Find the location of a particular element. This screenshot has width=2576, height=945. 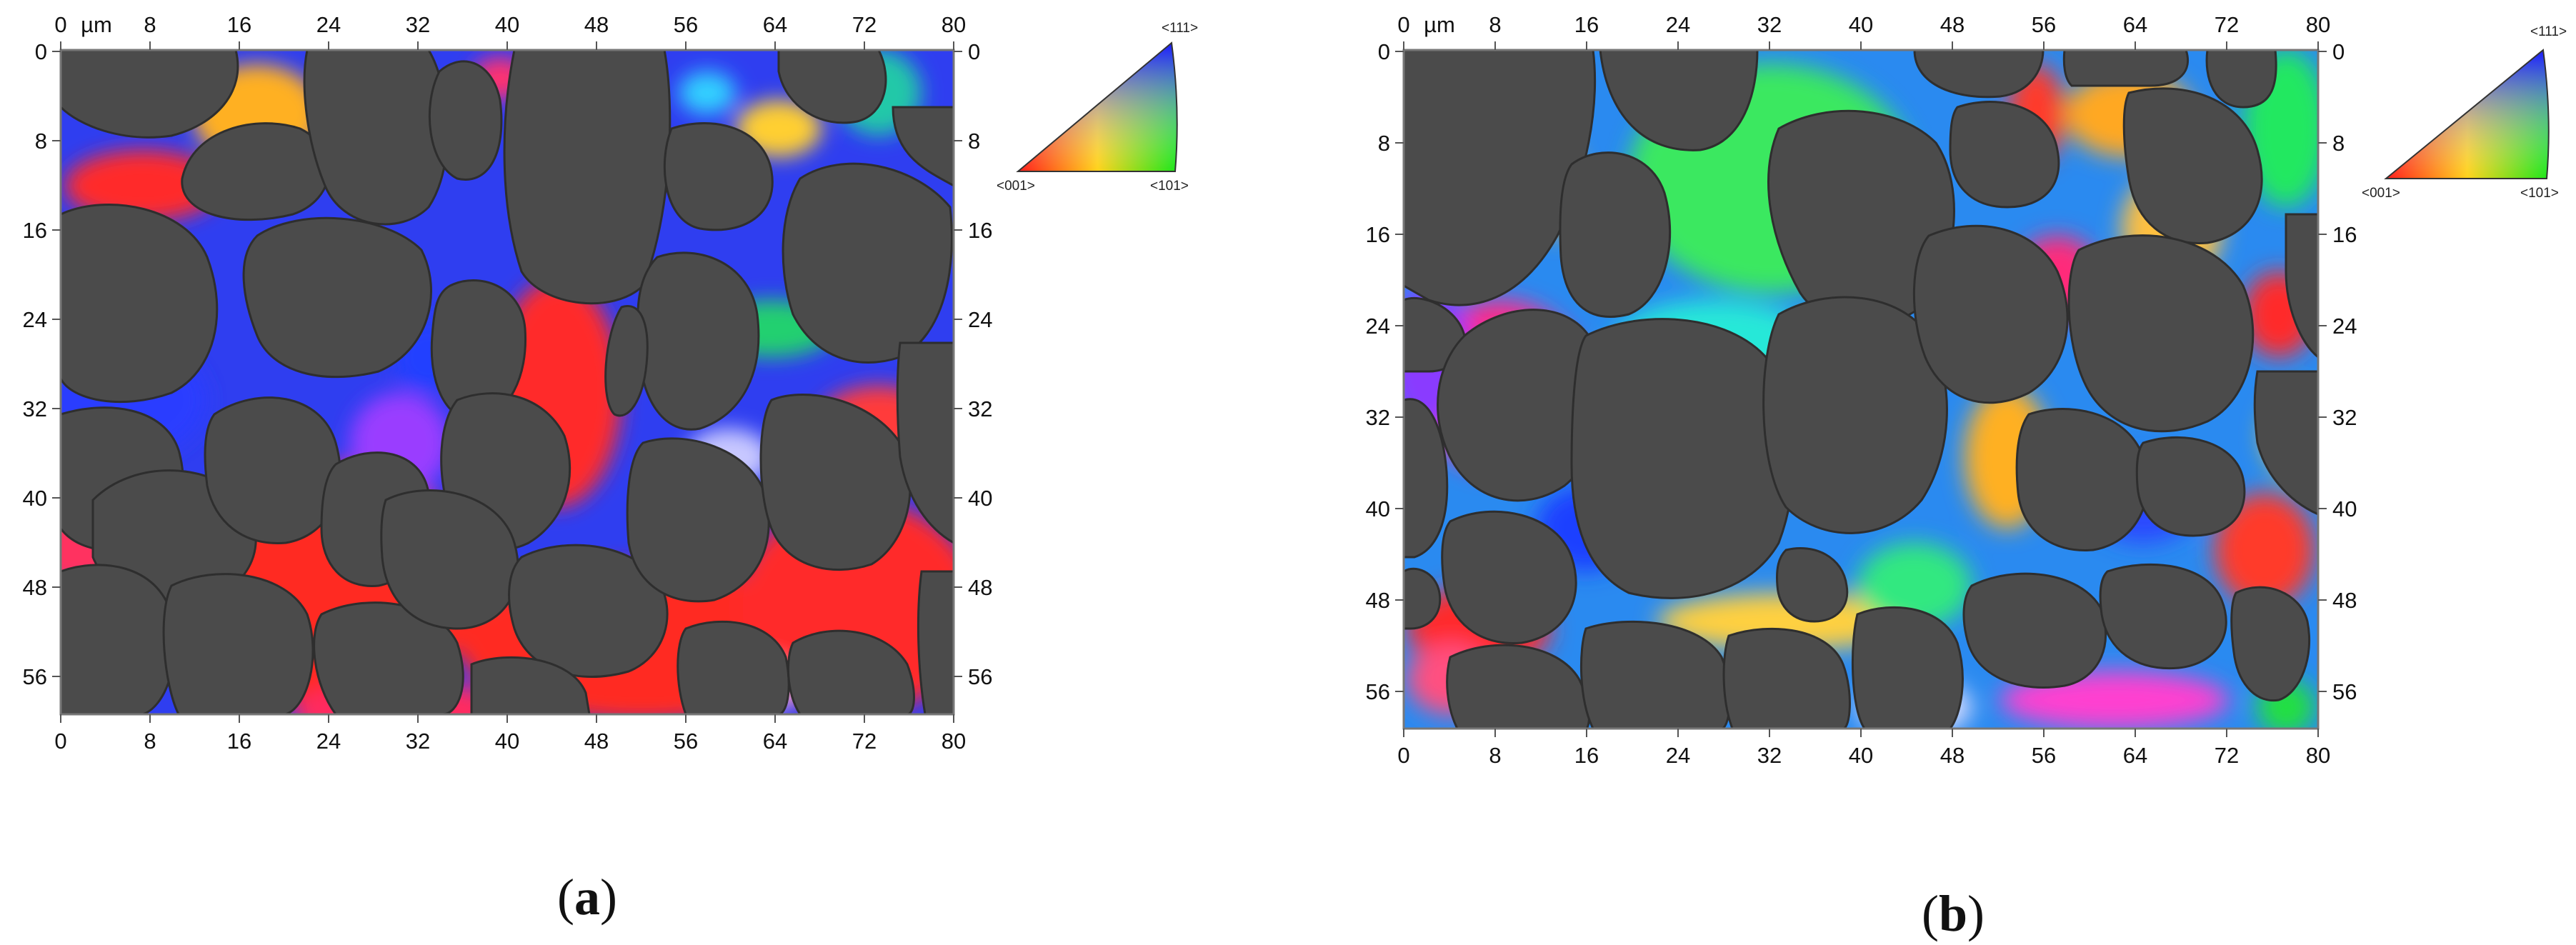

bottom-axis-b is located at coordinates (1861, 733).